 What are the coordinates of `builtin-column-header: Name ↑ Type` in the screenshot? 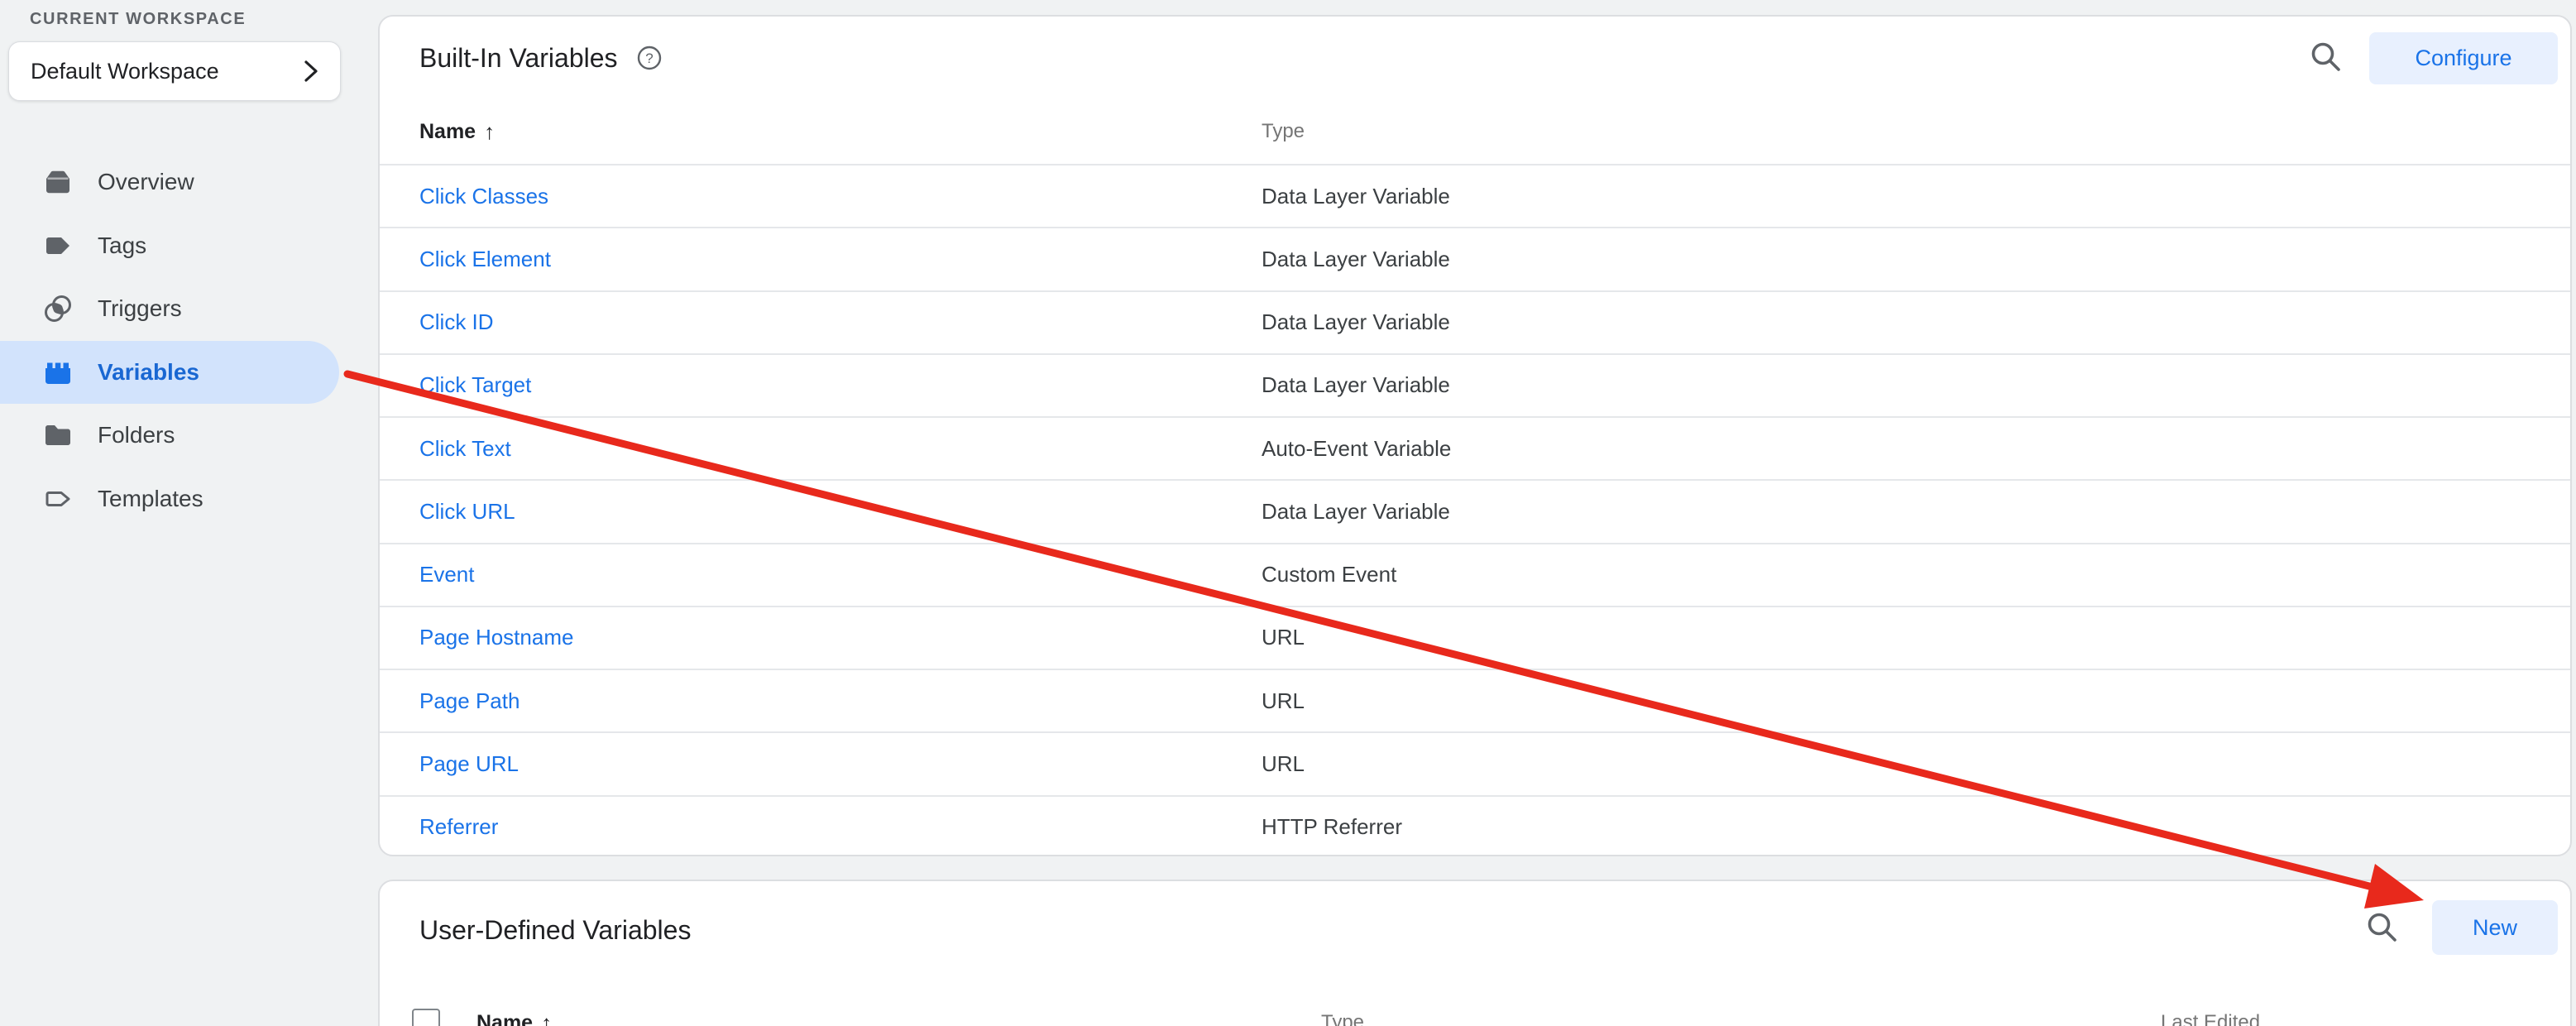 It's located at (1475, 131).